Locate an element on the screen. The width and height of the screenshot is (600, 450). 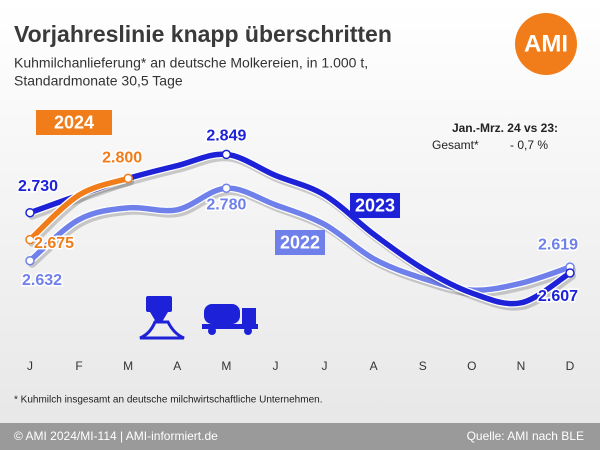
value-label: 2.632 is located at coordinates (42, 280).